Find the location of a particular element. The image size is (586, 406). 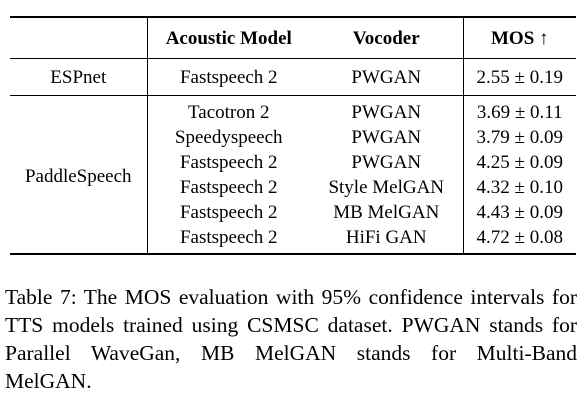

mos-cell: 4.32 ± 0.10 is located at coordinates (519, 187).